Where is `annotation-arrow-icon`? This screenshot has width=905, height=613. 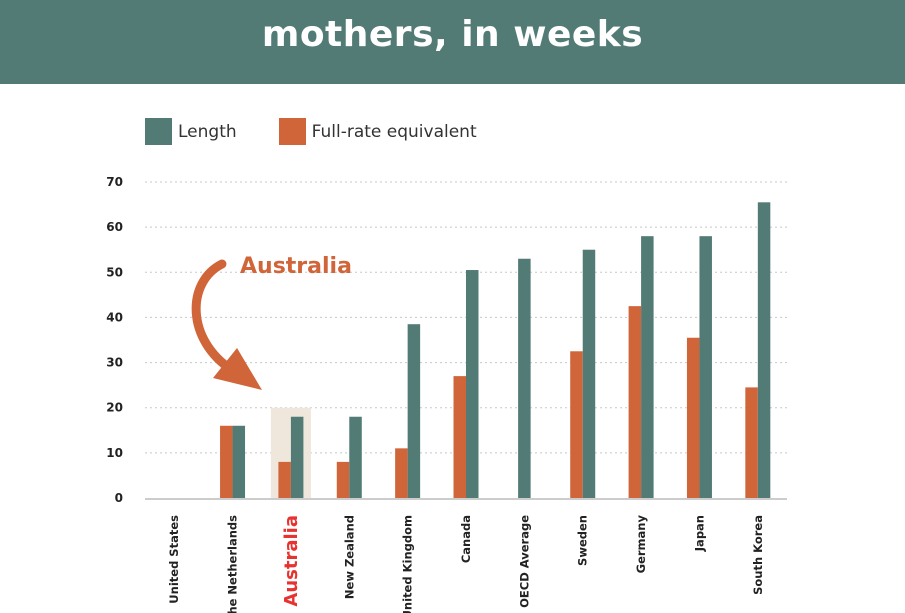 annotation-arrow-icon is located at coordinates (214, 317).